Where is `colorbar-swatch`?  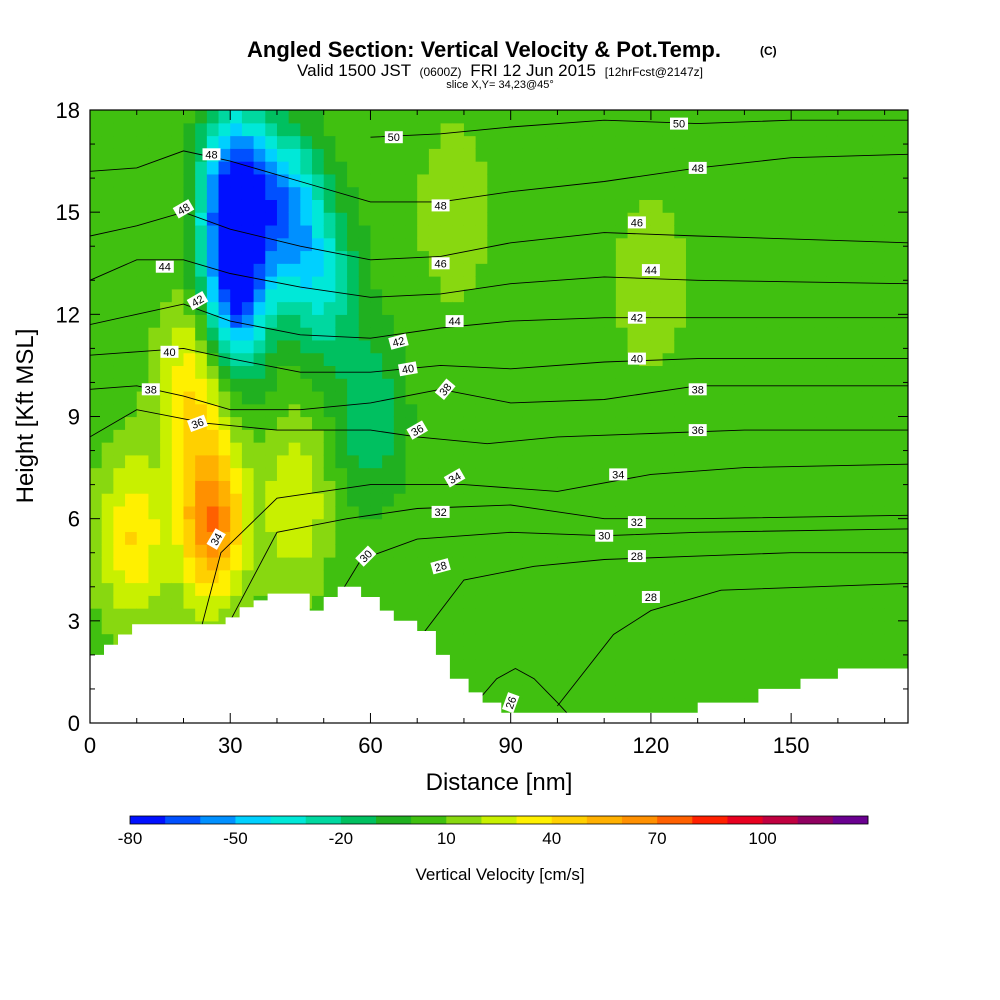
colorbar-swatch is located at coordinates (569, 820).